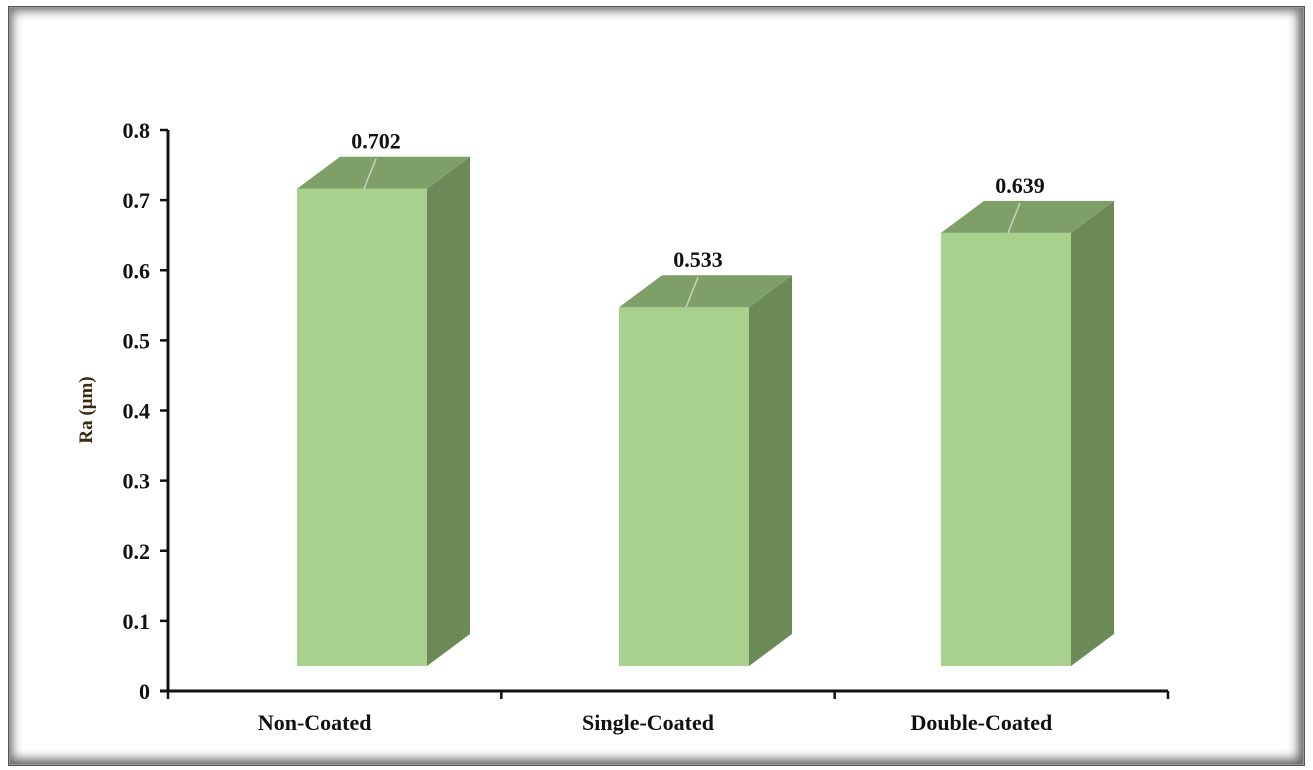 The image size is (1313, 770). Describe the element at coordinates (137, 481) in the screenshot. I see `y-tick-label: 0.3` at that location.